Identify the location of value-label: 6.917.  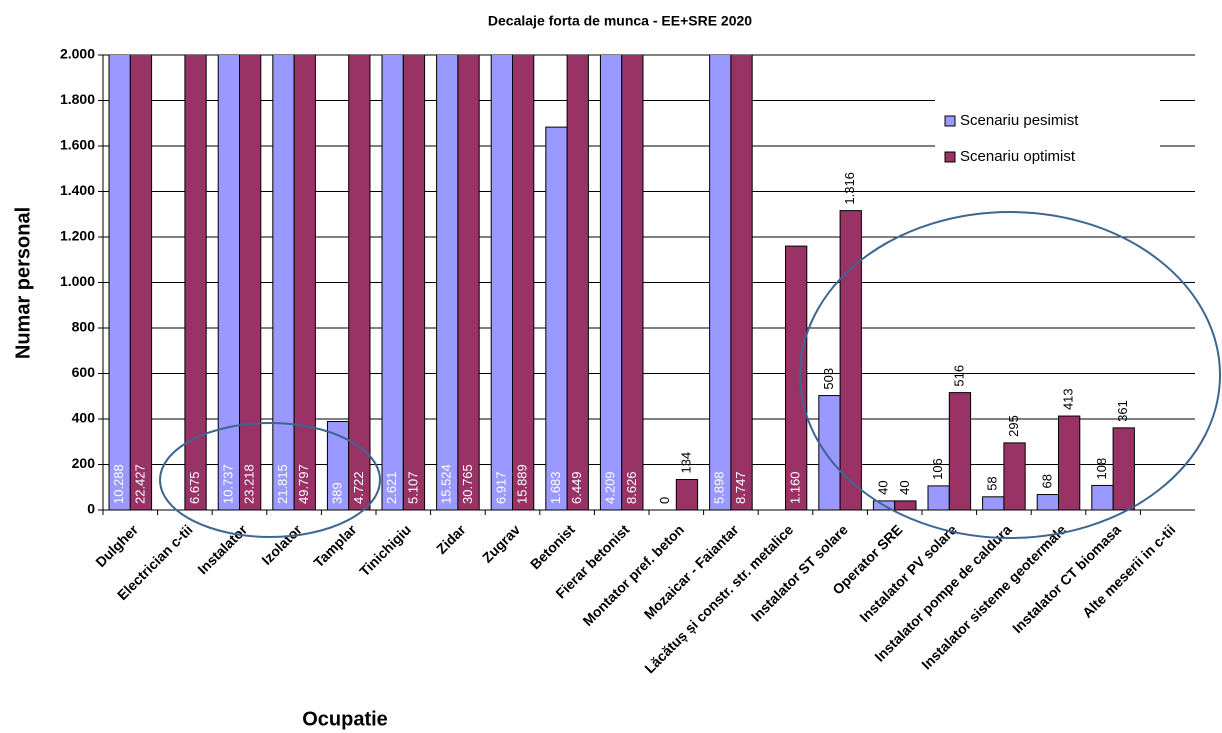
(500, 487).